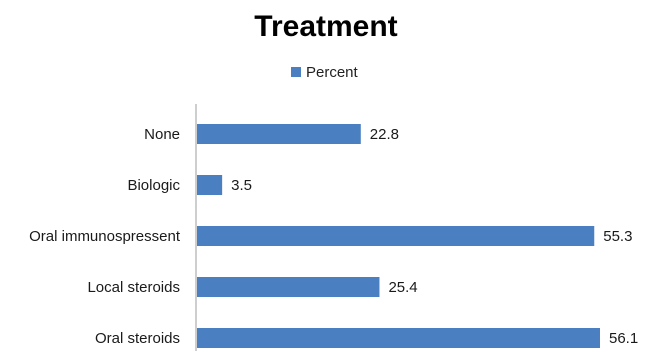  I want to click on legend-label: Percent, so click(332, 72).